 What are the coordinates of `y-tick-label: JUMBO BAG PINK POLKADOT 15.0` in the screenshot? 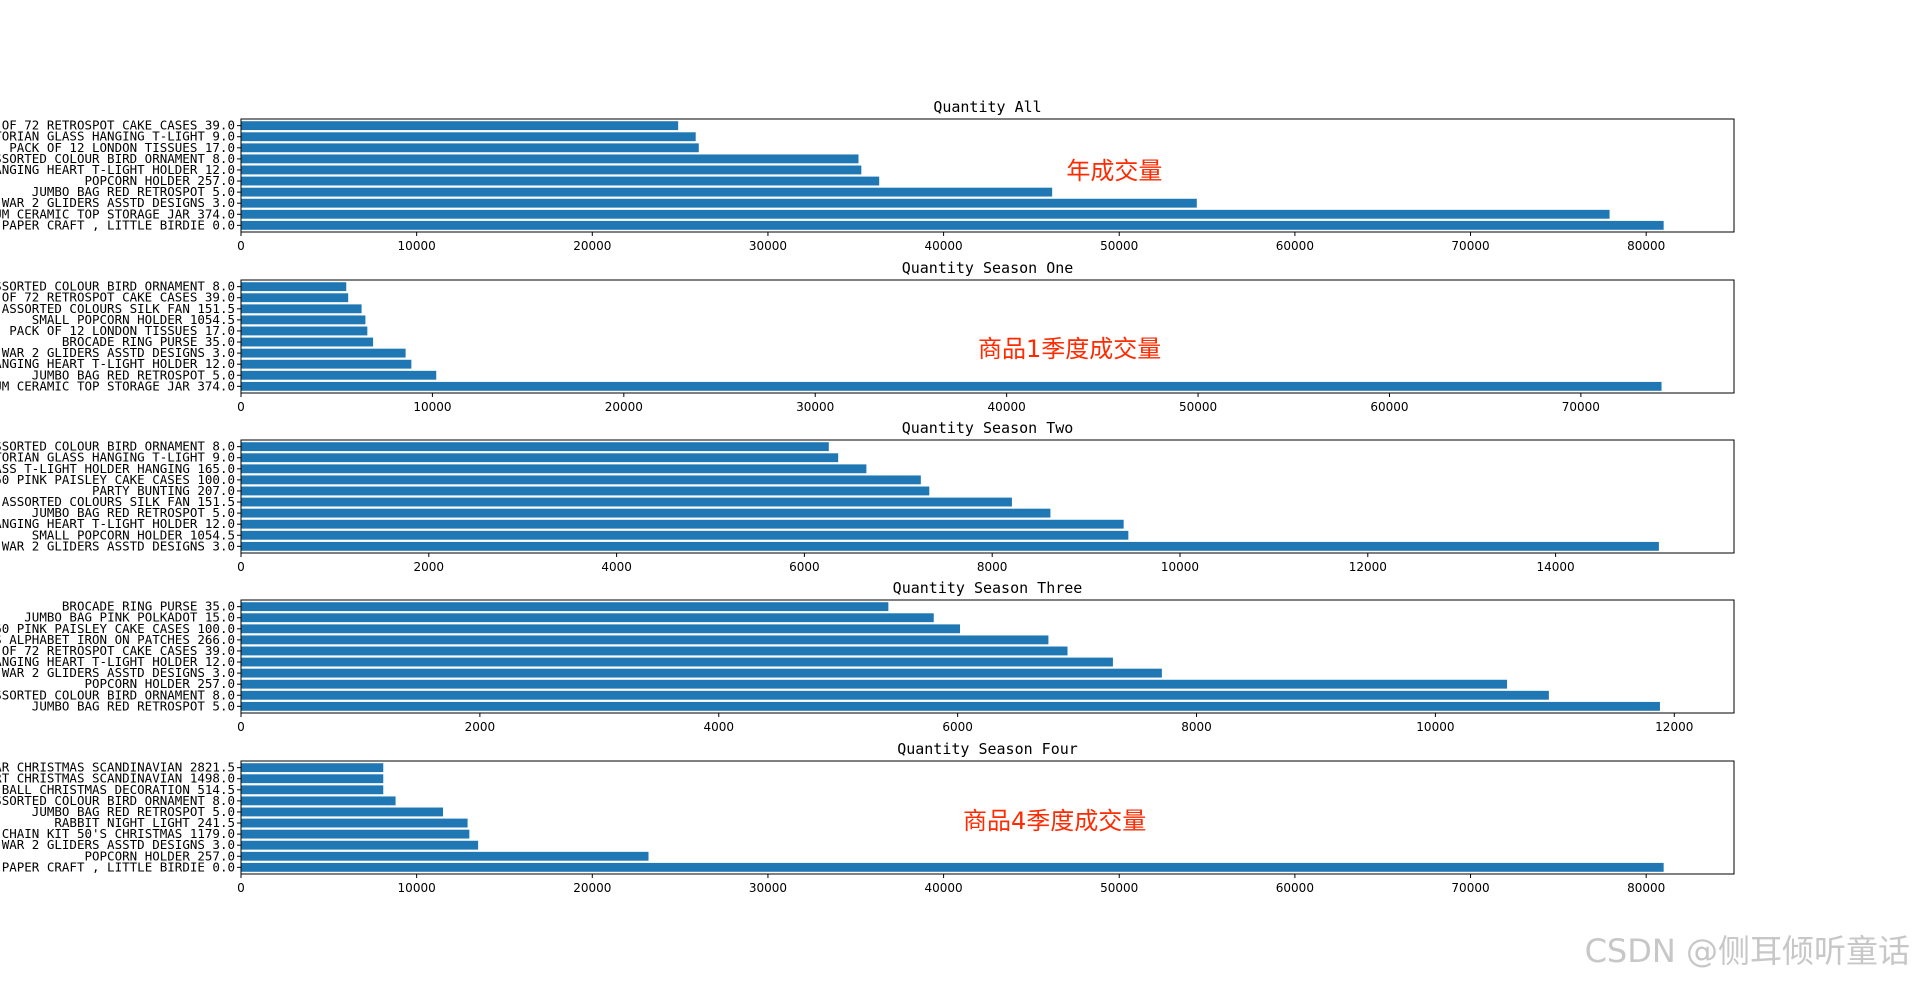 It's located at (129, 617).